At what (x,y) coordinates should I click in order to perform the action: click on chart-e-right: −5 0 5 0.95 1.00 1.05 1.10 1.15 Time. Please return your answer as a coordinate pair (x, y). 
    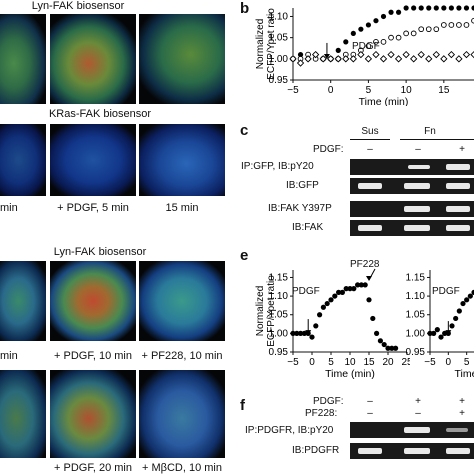
    Looking at the image, I should click on (440, 325).